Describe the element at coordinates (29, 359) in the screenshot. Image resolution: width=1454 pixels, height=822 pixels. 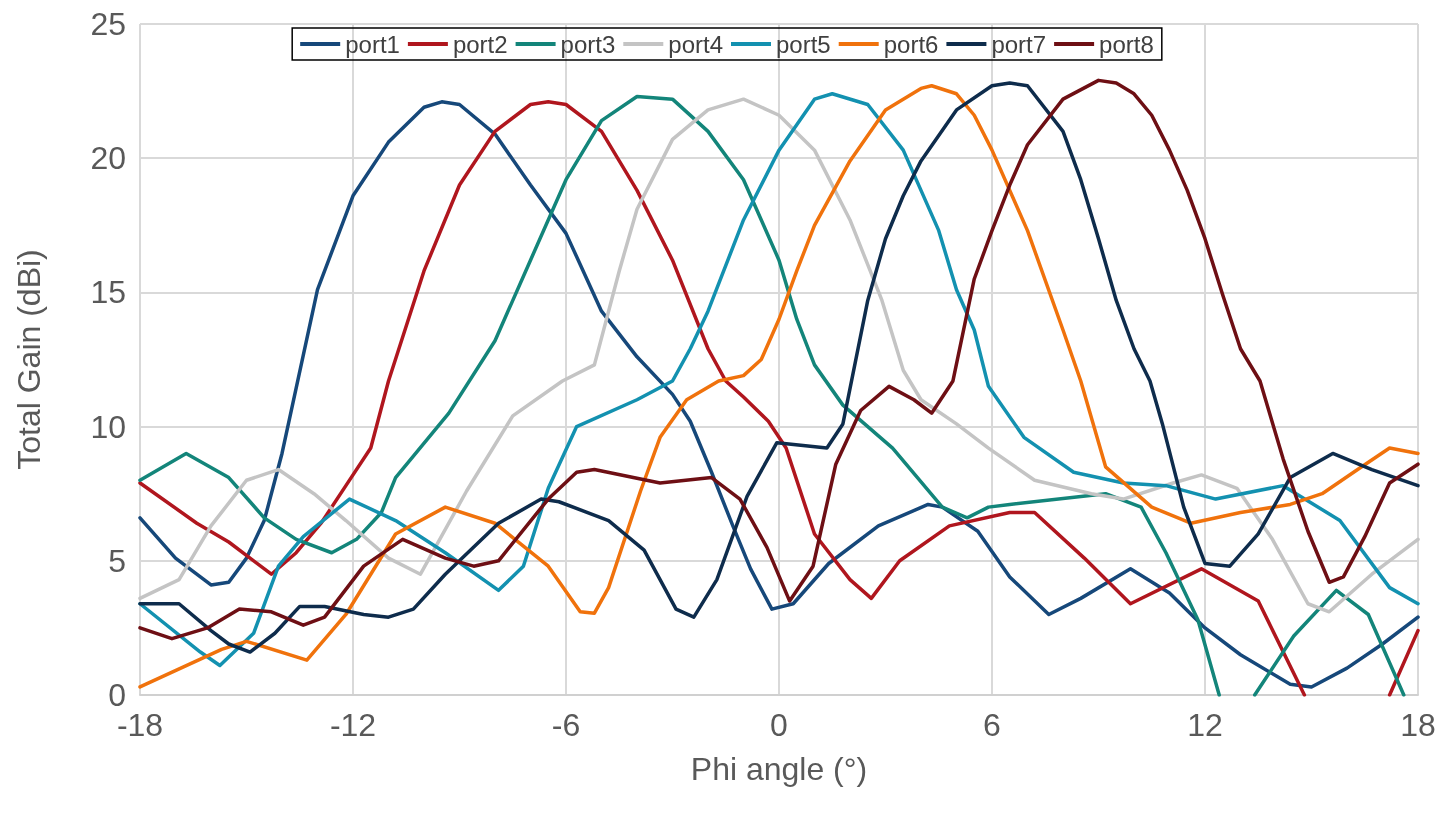
I see `y-axis-title: Total Gain (dBi)` at that location.